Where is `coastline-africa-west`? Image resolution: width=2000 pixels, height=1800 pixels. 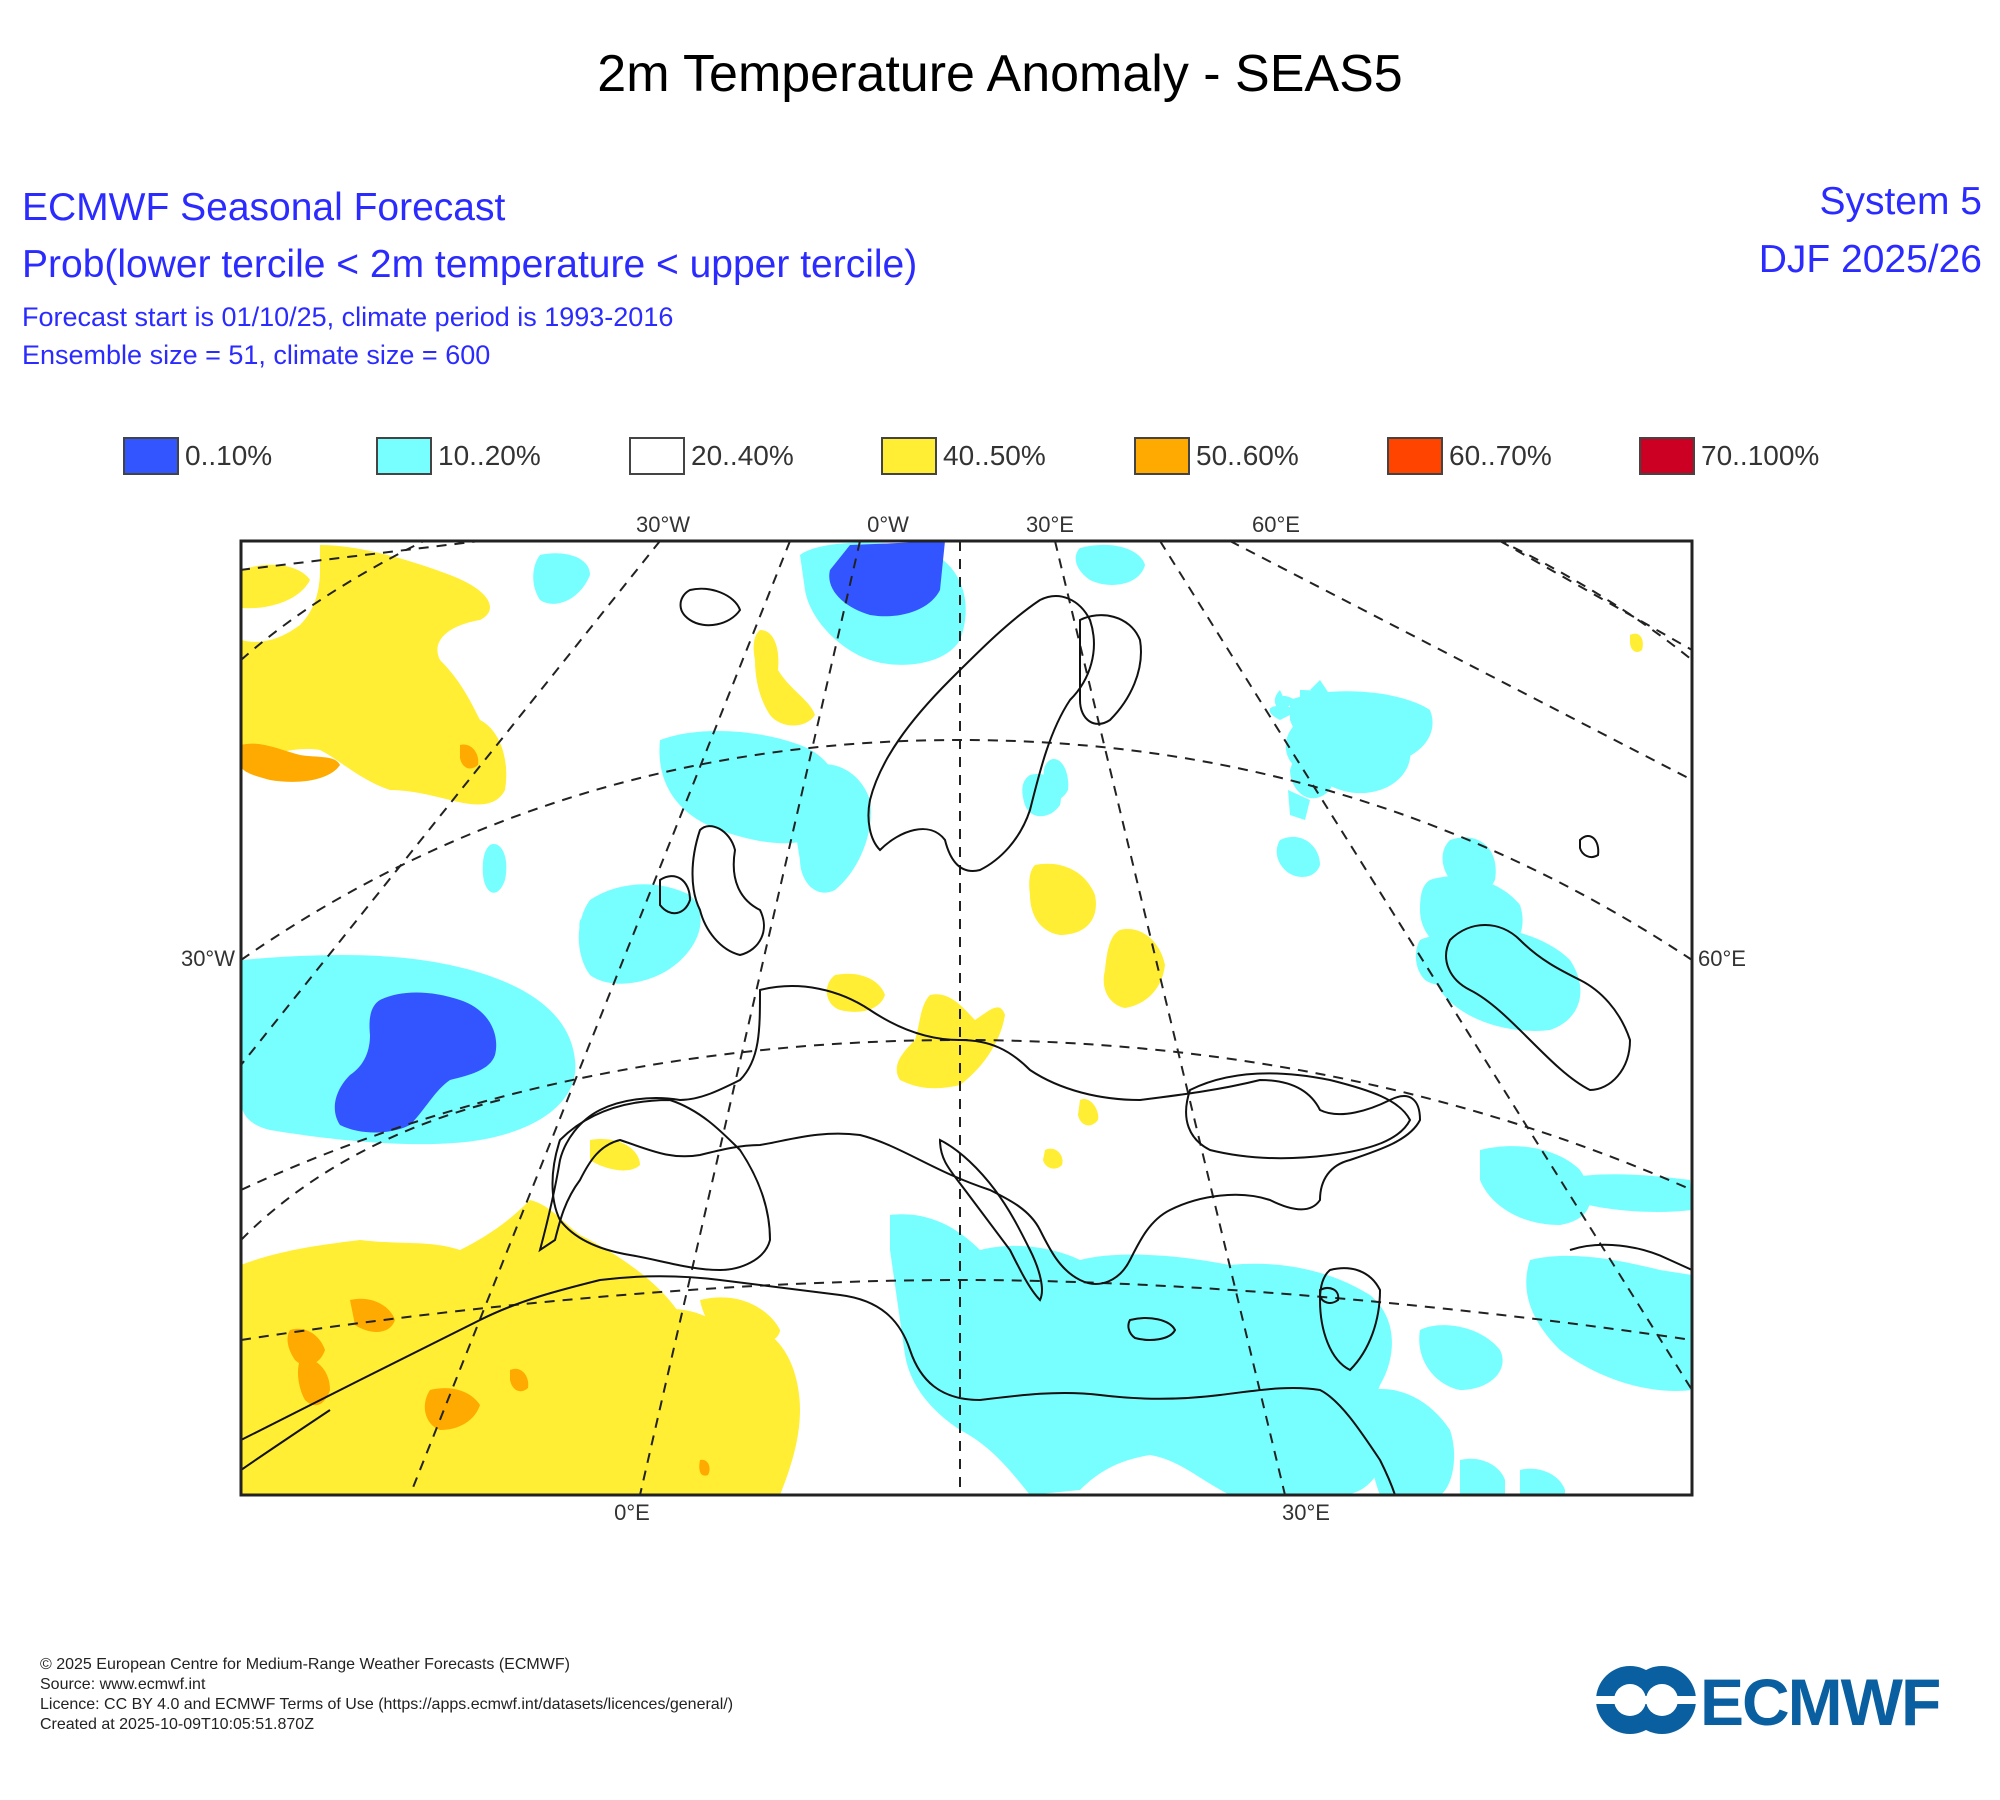
coastline-africa-west is located at coordinates (286, 1440).